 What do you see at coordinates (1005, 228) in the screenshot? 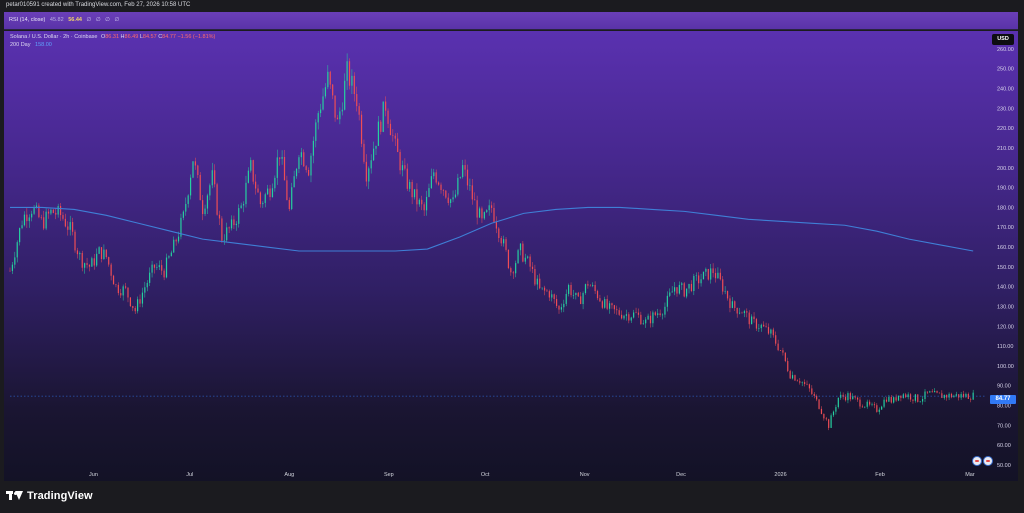
I see `y-tick-label: 170.00` at bounding box center [1005, 228].